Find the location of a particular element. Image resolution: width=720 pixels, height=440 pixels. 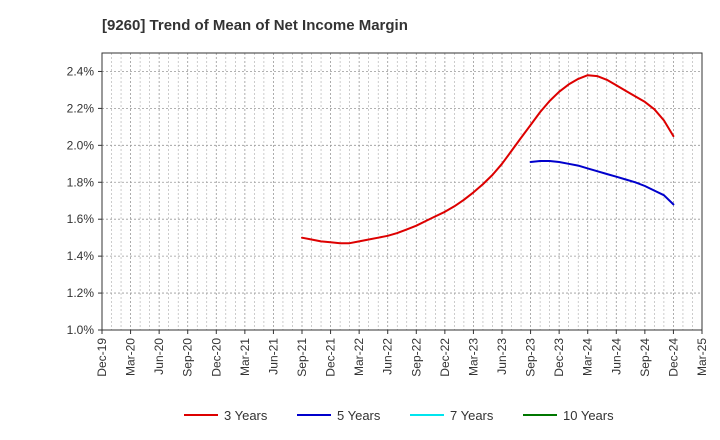

y-tick-label: 2.4% is located at coordinates (81, 71).